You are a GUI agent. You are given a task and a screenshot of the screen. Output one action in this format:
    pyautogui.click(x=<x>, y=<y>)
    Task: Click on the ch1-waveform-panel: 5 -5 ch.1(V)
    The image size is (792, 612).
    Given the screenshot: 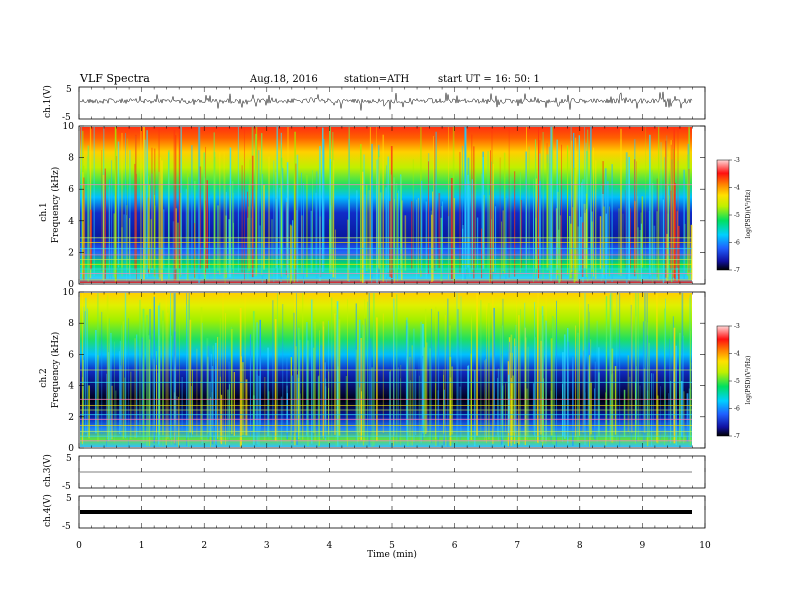 What is the action you would take?
    pyautogui.click(x=374, y=104)
    